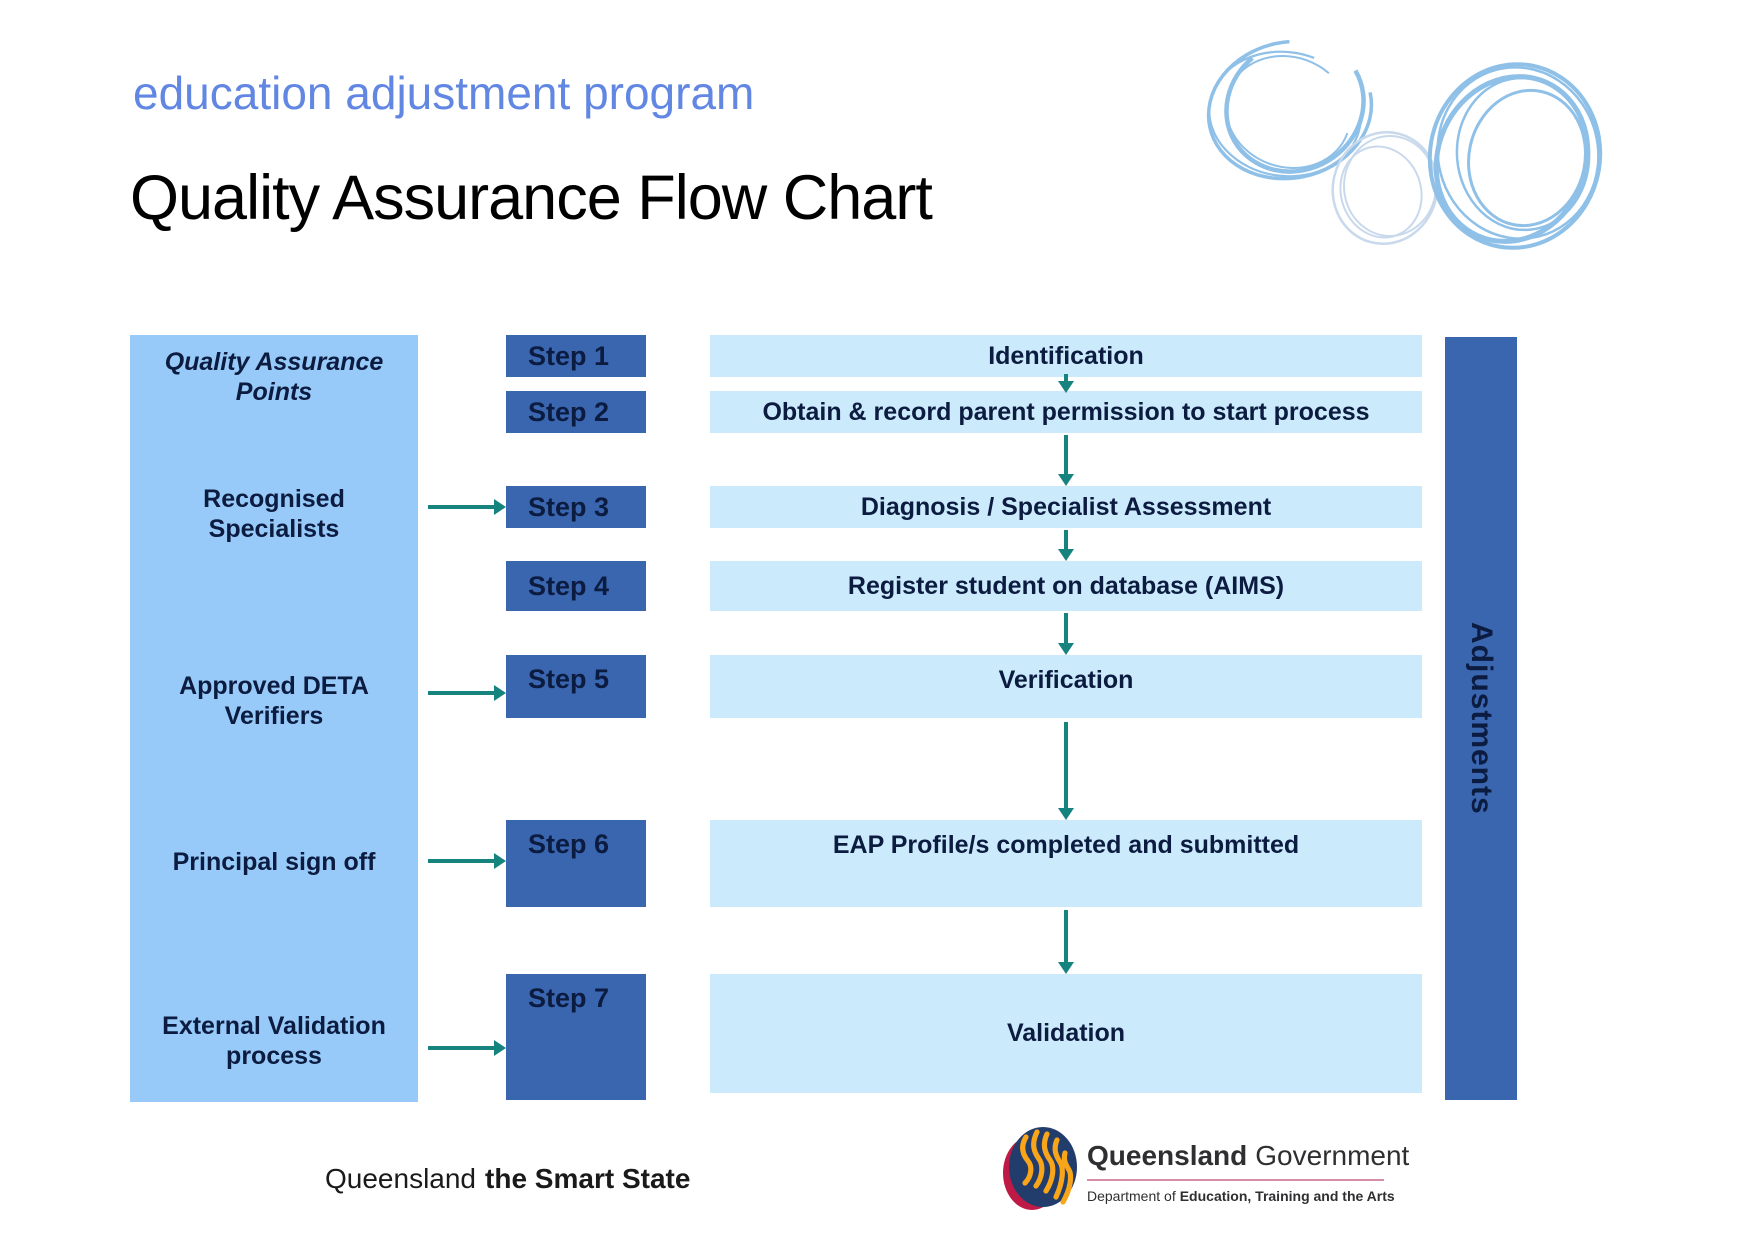  I want to click on process-row-eap-profile: EAP Profile/s completed and submitted, so click(1066, 863).